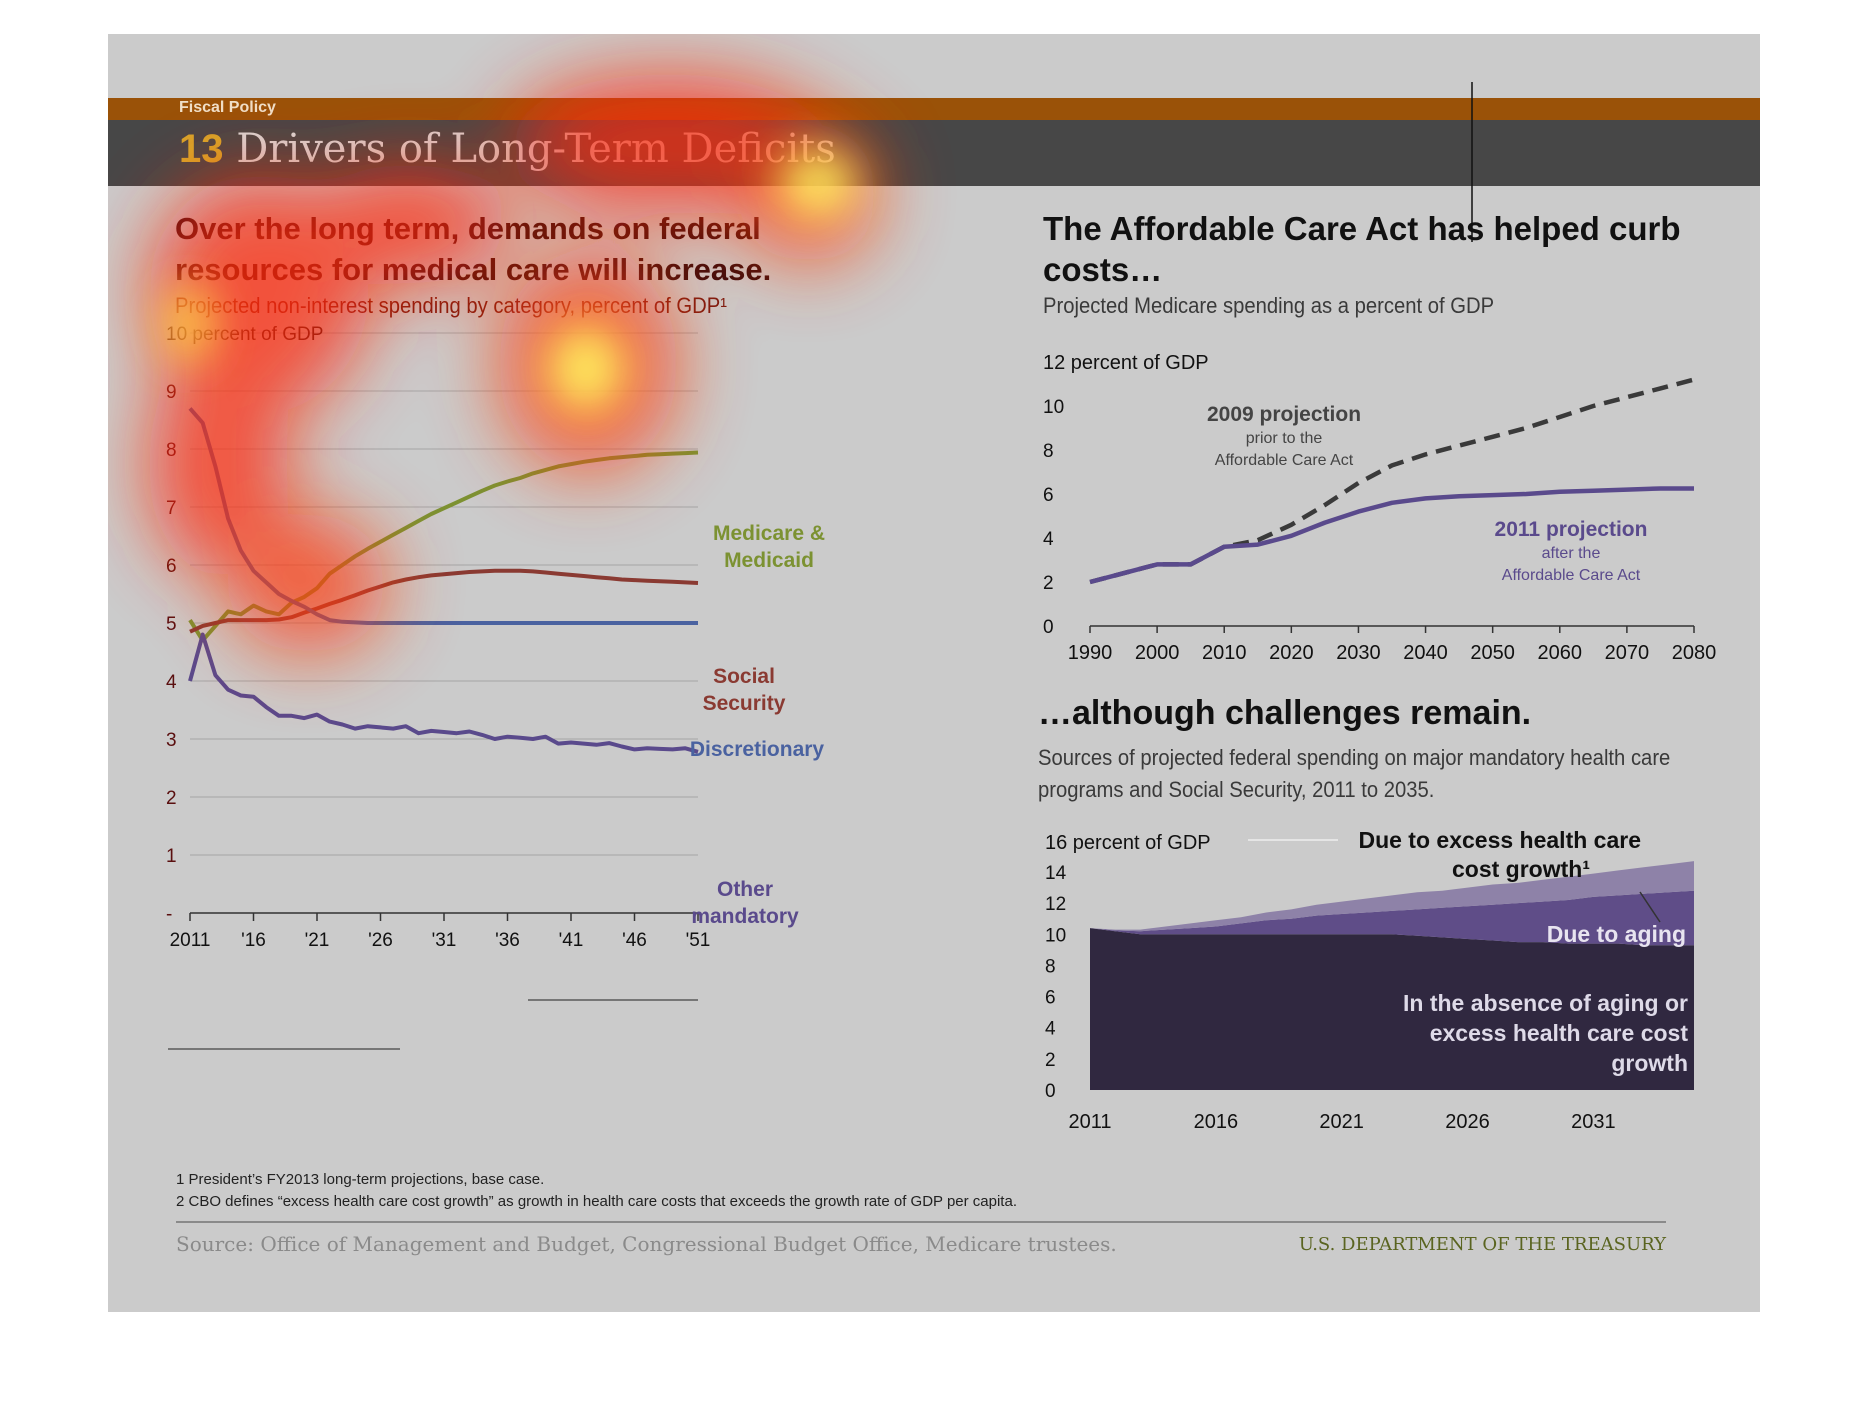 This screenshot has height=1404, width=1866. Describe the element at coordinates (171, 798) in the screenshot. I see `left-chart-y-tick-label: 2` at that location.